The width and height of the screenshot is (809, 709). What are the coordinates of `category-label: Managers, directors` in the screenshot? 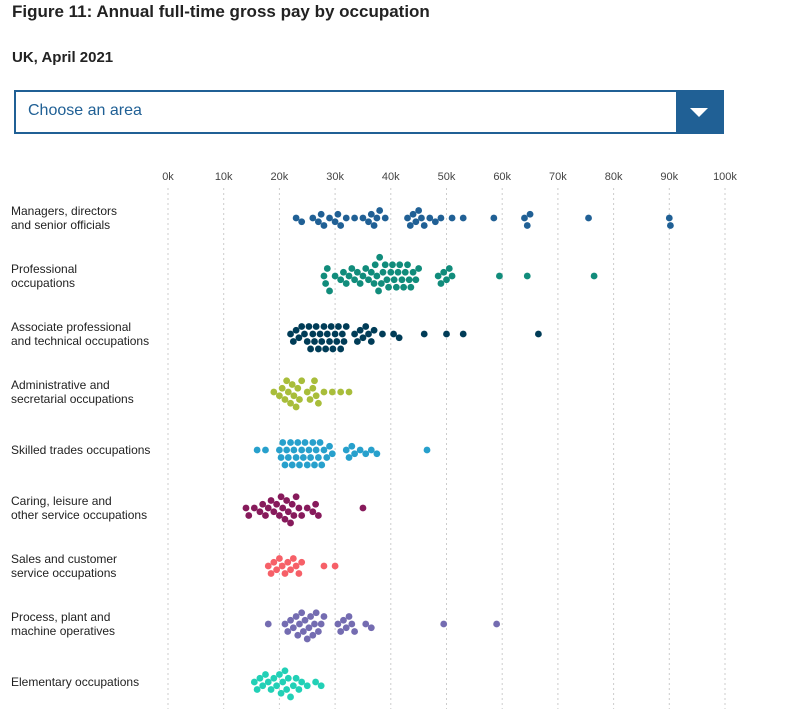 It's located at (64, 211).